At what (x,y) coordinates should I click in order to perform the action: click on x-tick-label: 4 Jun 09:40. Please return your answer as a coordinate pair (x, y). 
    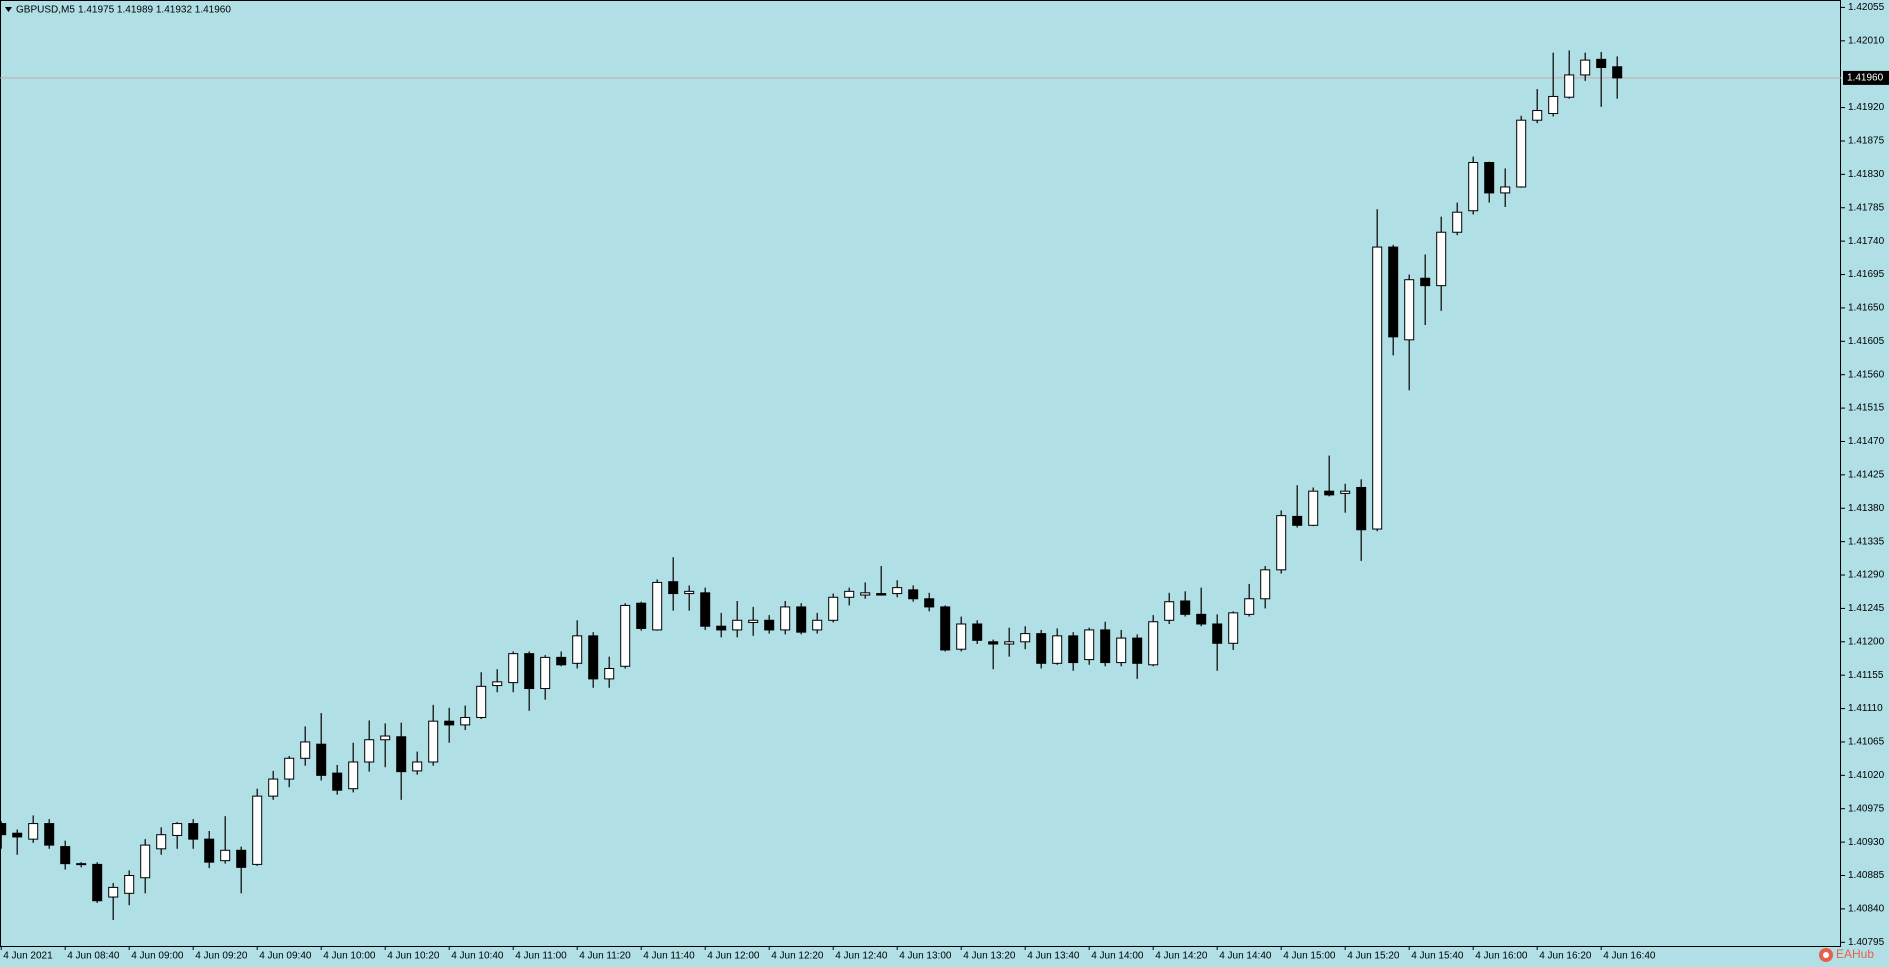
    Looking at the image, I should click on (285, 956).